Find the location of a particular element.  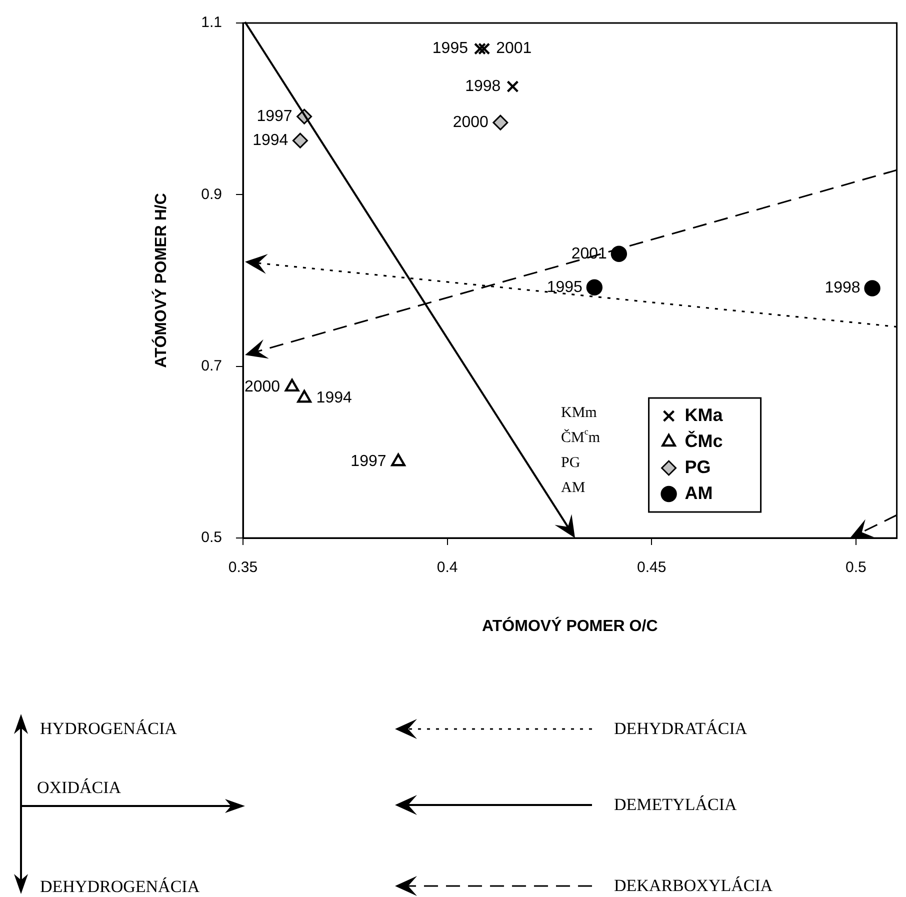

x-tick-label: 0.5 is located at coordinates (856, 567).